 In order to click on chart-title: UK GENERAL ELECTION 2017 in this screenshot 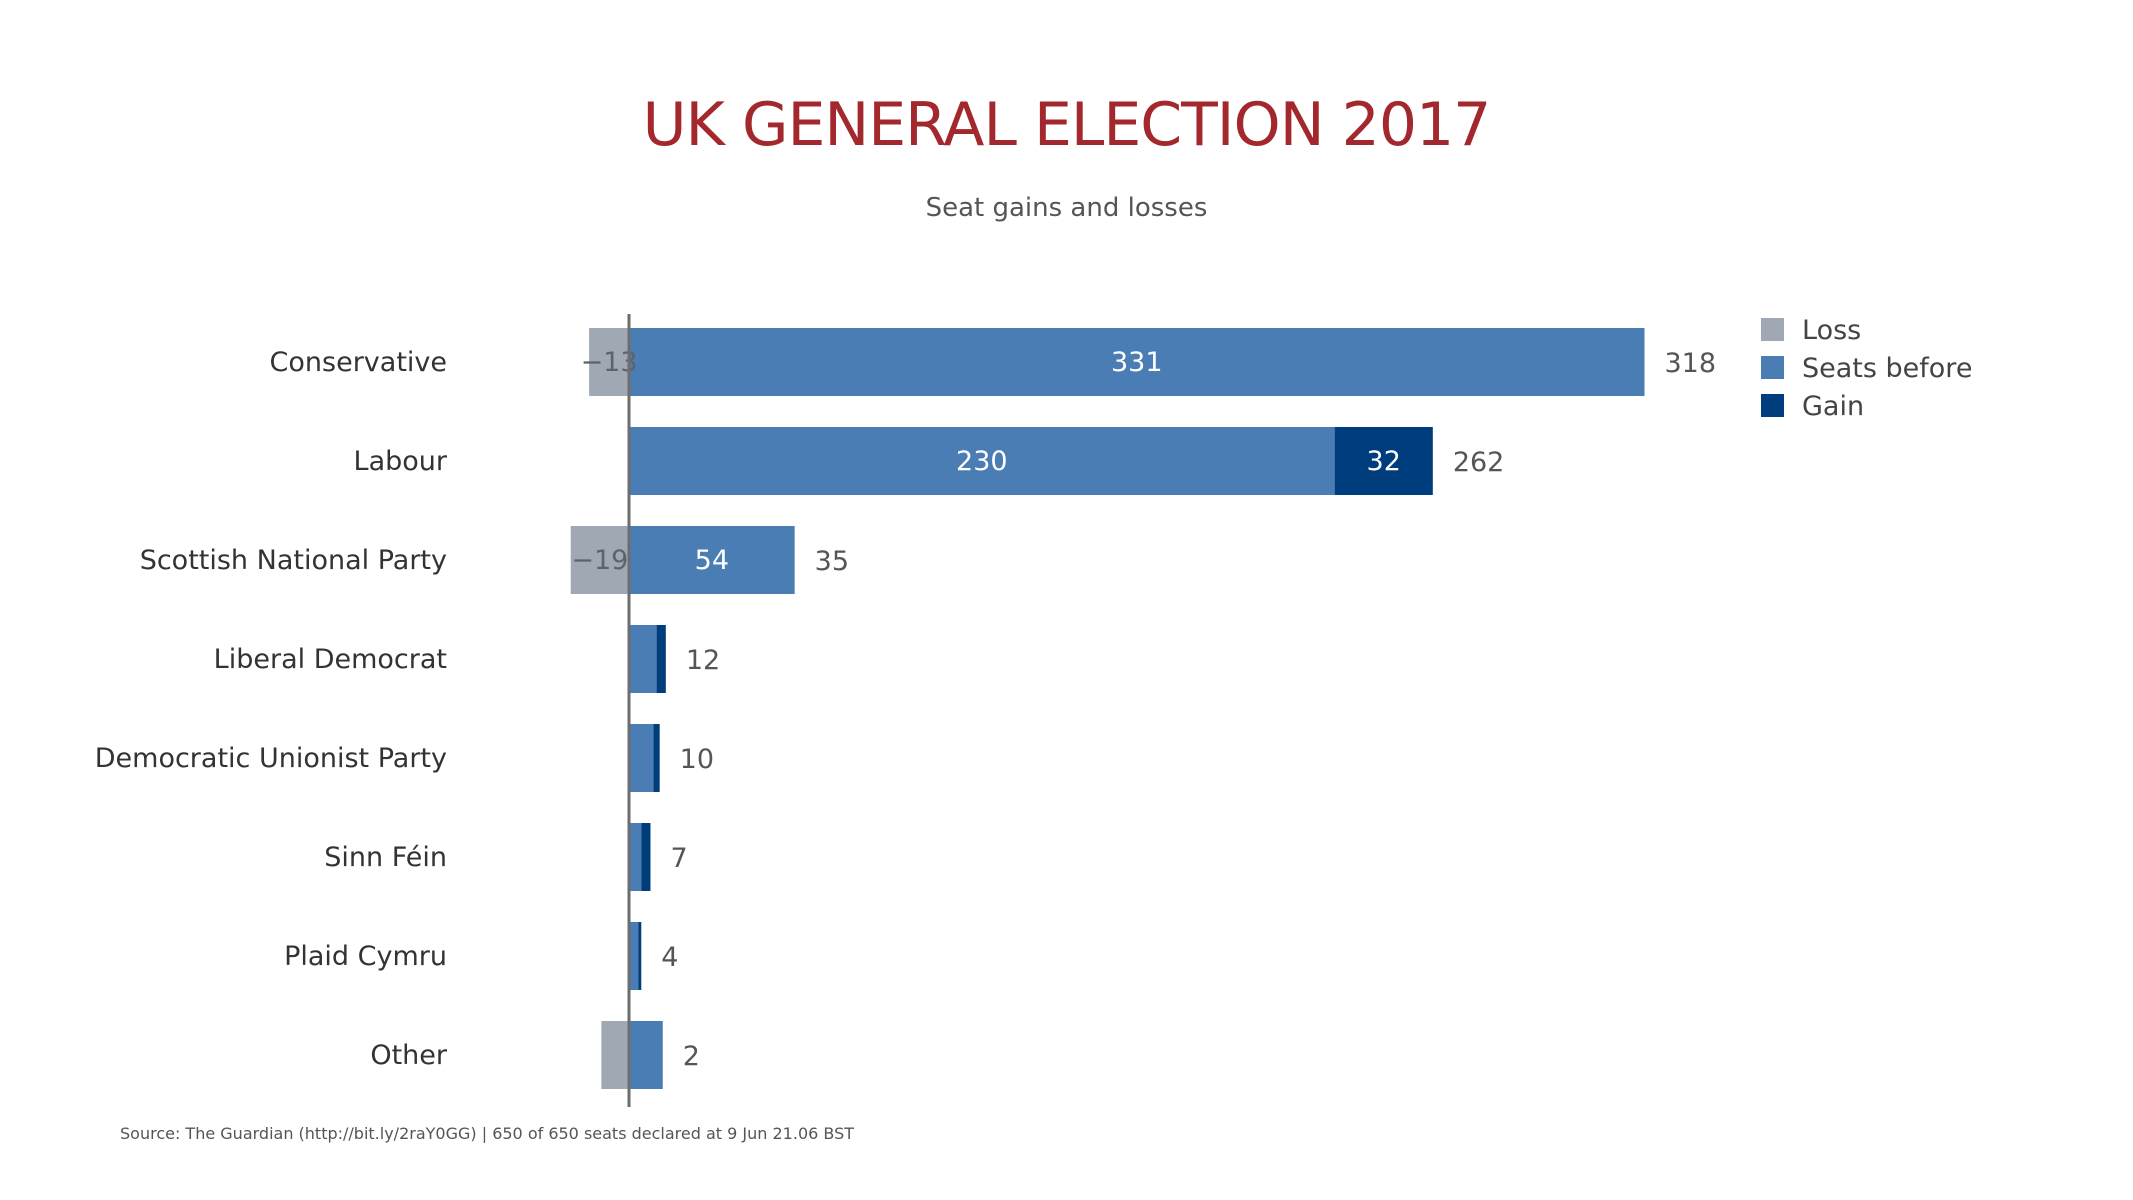, I will do `click(1067, 125)`.